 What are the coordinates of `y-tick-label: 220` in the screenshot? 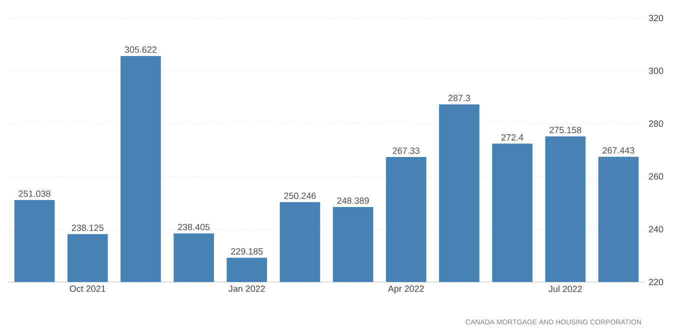 It's located at (656, 282).